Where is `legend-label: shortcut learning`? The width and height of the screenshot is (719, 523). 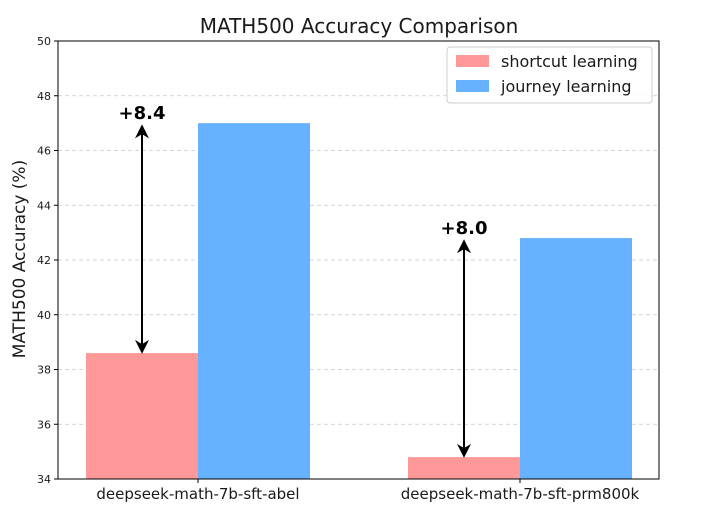
legend-label: shortcut learning is located at coordinates (569, 61).